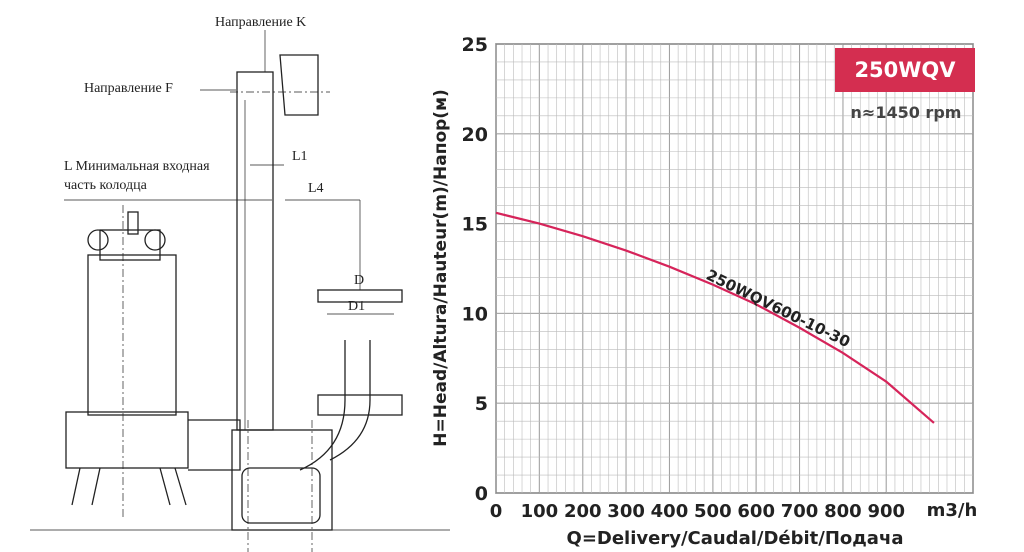 This screenshot has width=1024, height=552. I want to click on y-axis-label: H=Head/Altura/Hauteur(m)/Напор(м), so click(441, 268).